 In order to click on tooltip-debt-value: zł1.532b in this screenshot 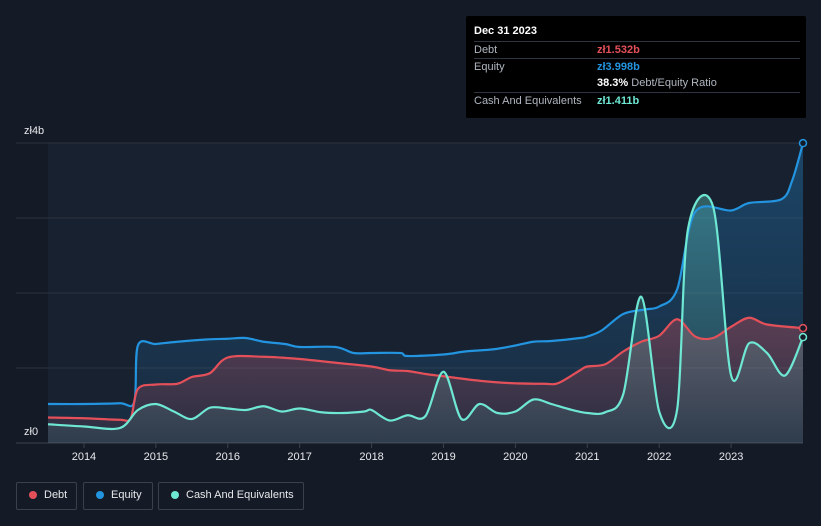, I will do `click(618, 50)`.